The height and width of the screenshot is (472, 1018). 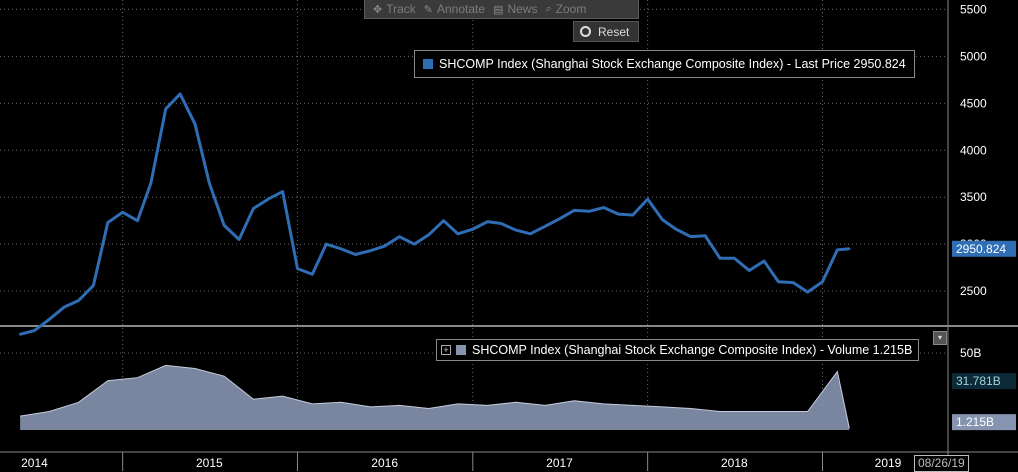 What do you see at coordinates (565, 9) in the screenshot?
I see `zoom-button: ⌕ Zoom` at bounding box center [565, 9].